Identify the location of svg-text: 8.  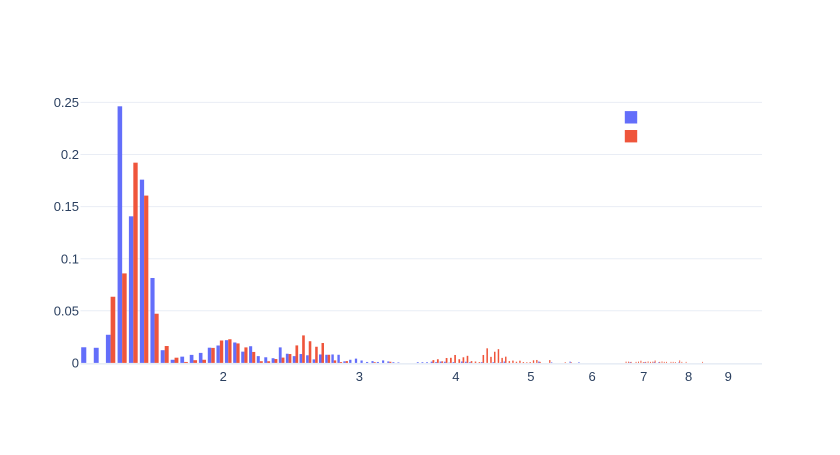
(688, 376).